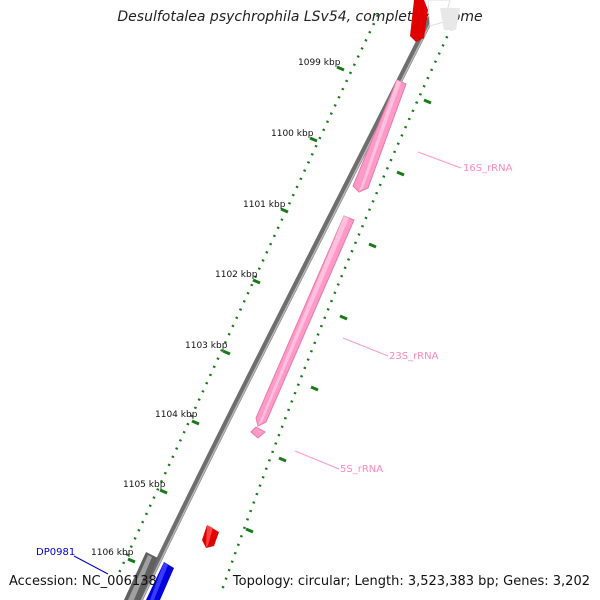 This screenshot has height=600, width=600. What do you see at coordinates (176, 415) in the screenshot?
I see `tick-label-1104: 1104 kbp` at bounding box center [176, 415].